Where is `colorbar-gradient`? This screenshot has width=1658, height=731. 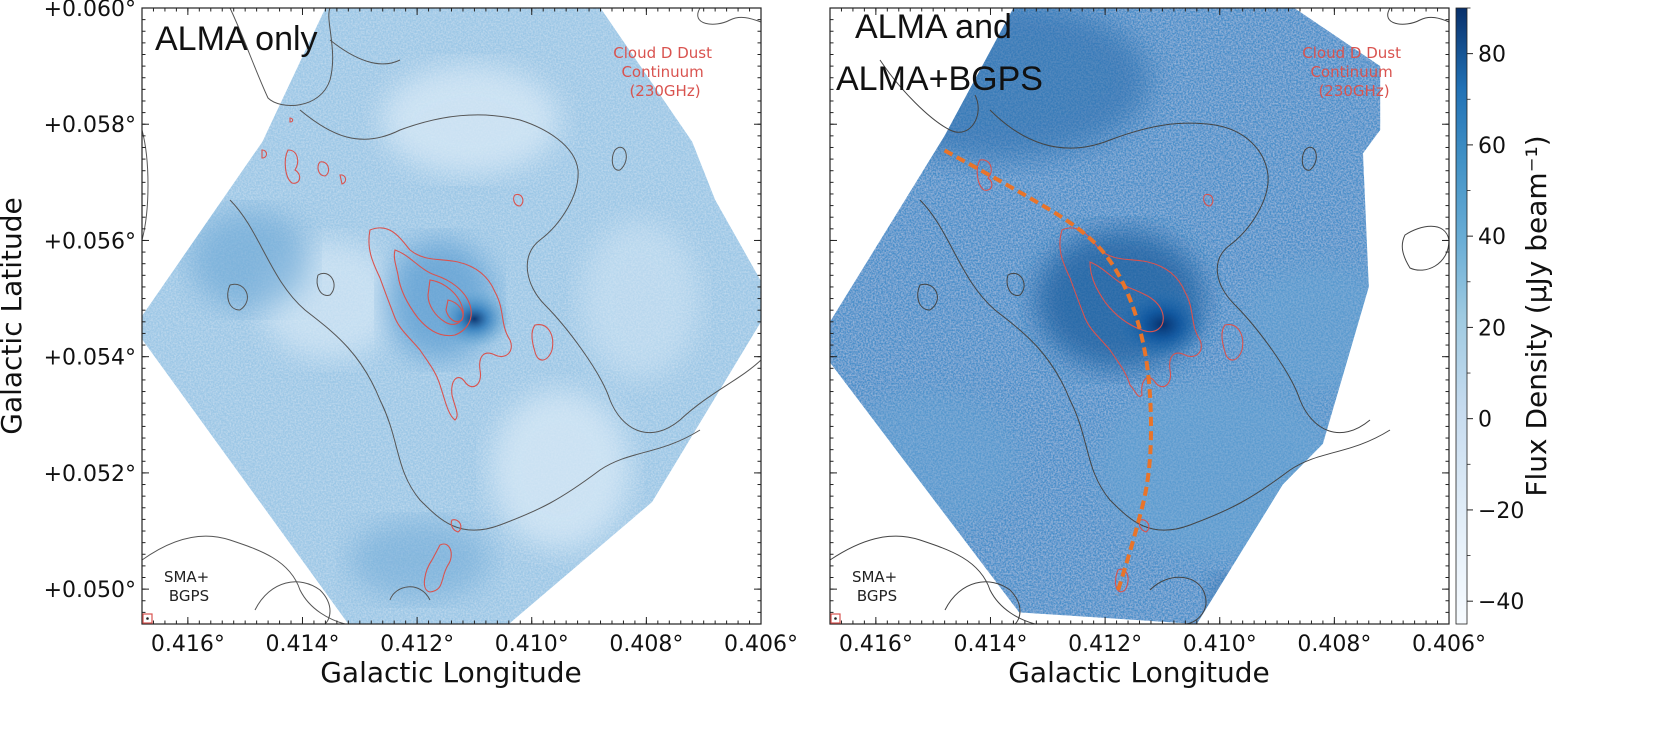 colorbar-gradient is located at coordinates (1461, 316).